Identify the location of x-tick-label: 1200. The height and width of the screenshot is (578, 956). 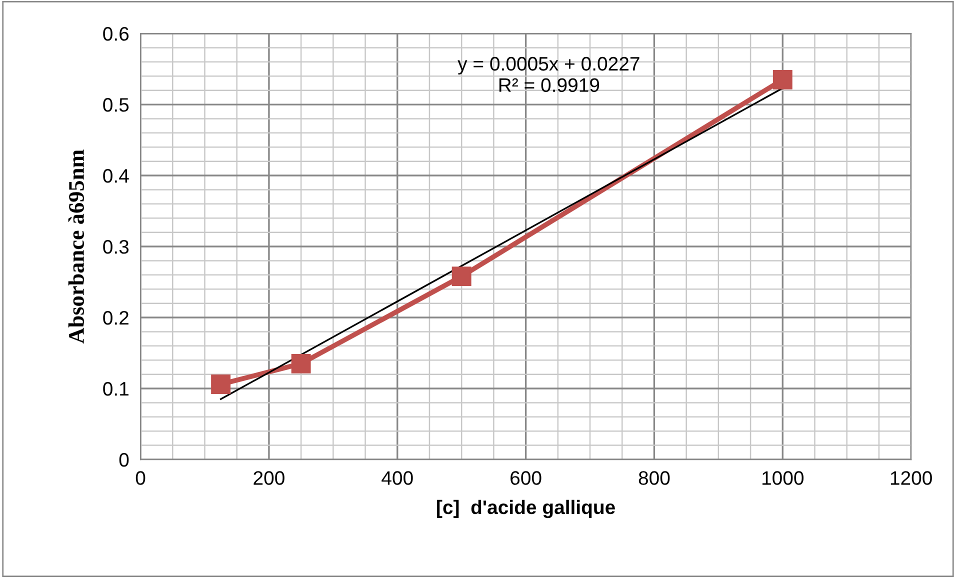
(911, 478).